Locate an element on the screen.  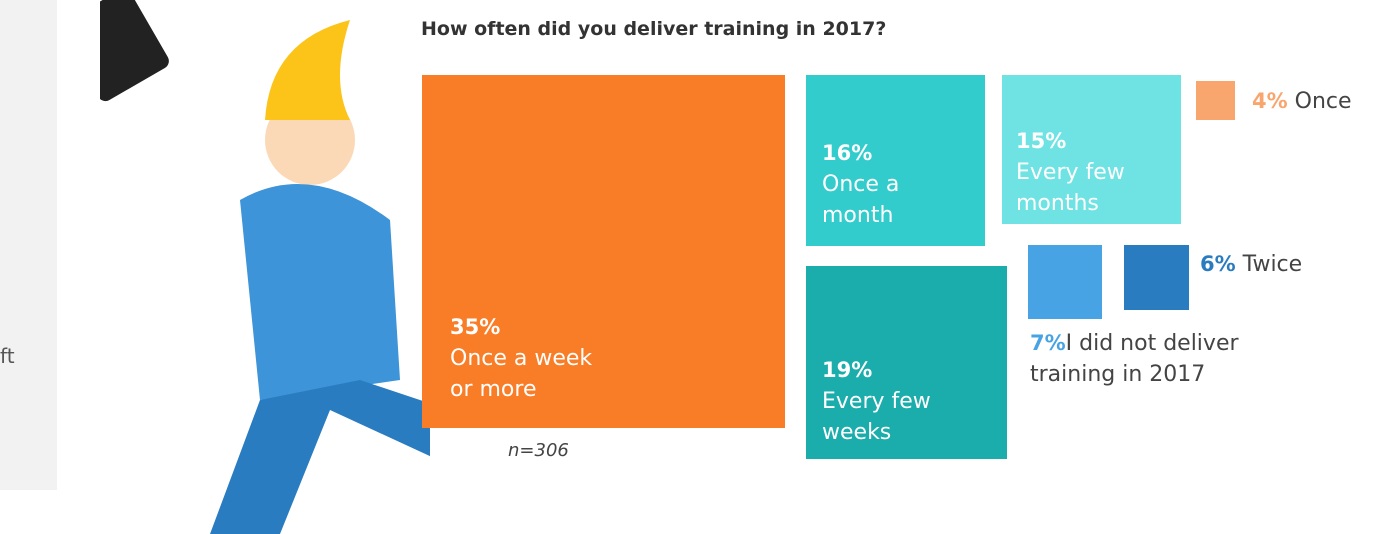
category-label: Every few months is located at coordinates (1070, 188).